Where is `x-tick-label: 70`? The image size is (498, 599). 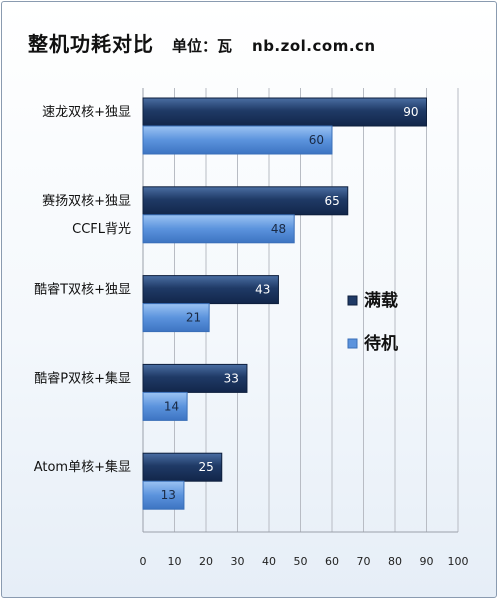 x-tick-label: 70 is located at coordinates (364, 561).